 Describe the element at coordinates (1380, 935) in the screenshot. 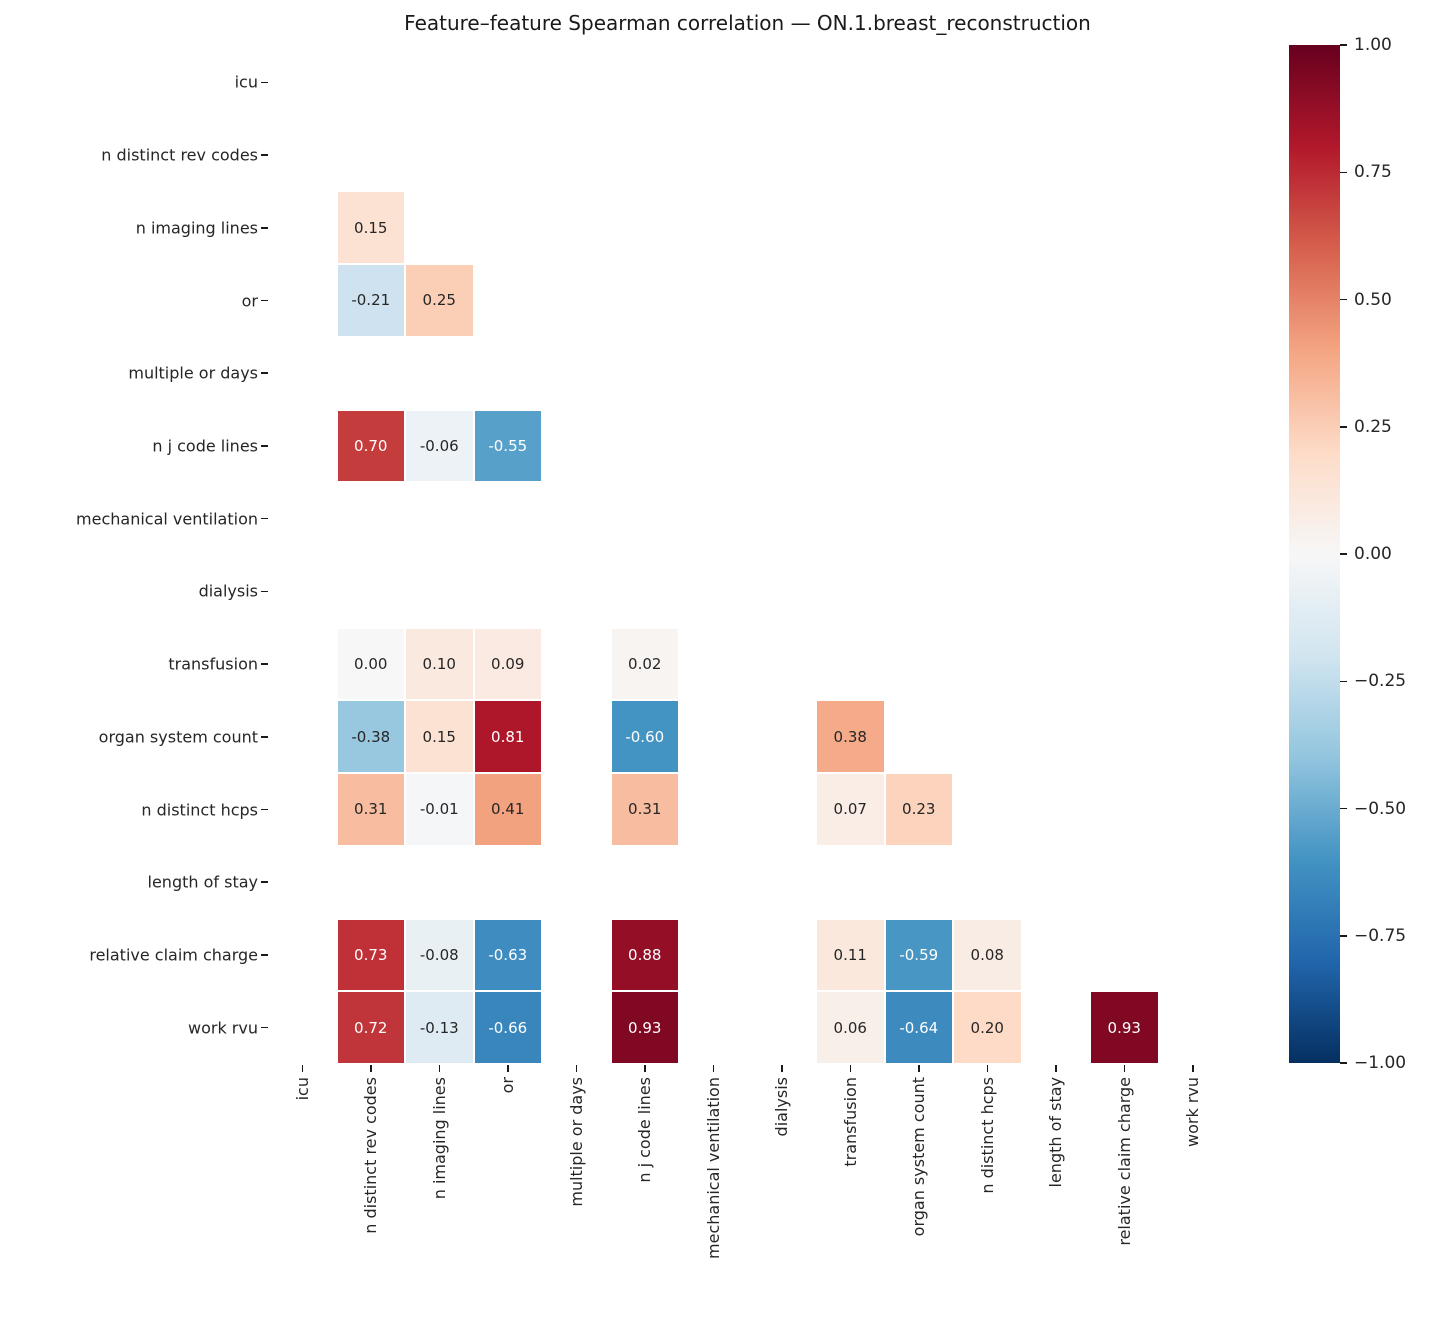

I see `colorbar-tick-label: −0.75` at that location.